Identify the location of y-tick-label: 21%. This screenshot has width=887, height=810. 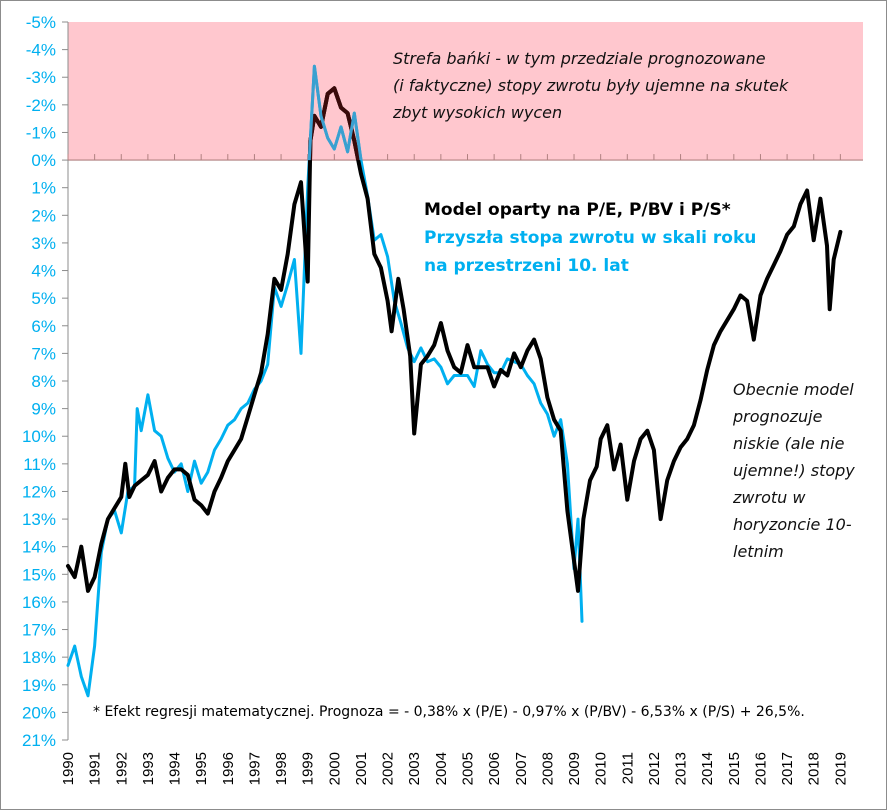
(39, 740).